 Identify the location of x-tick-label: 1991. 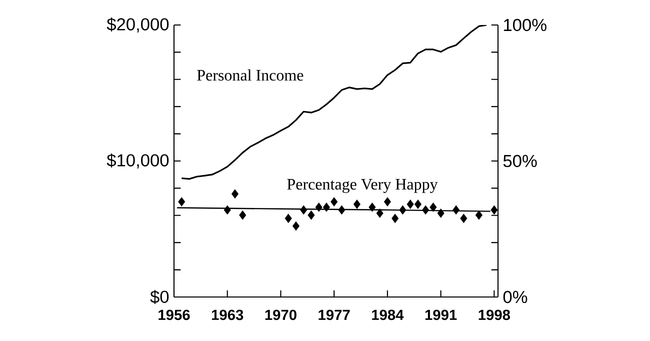
(441, 315).